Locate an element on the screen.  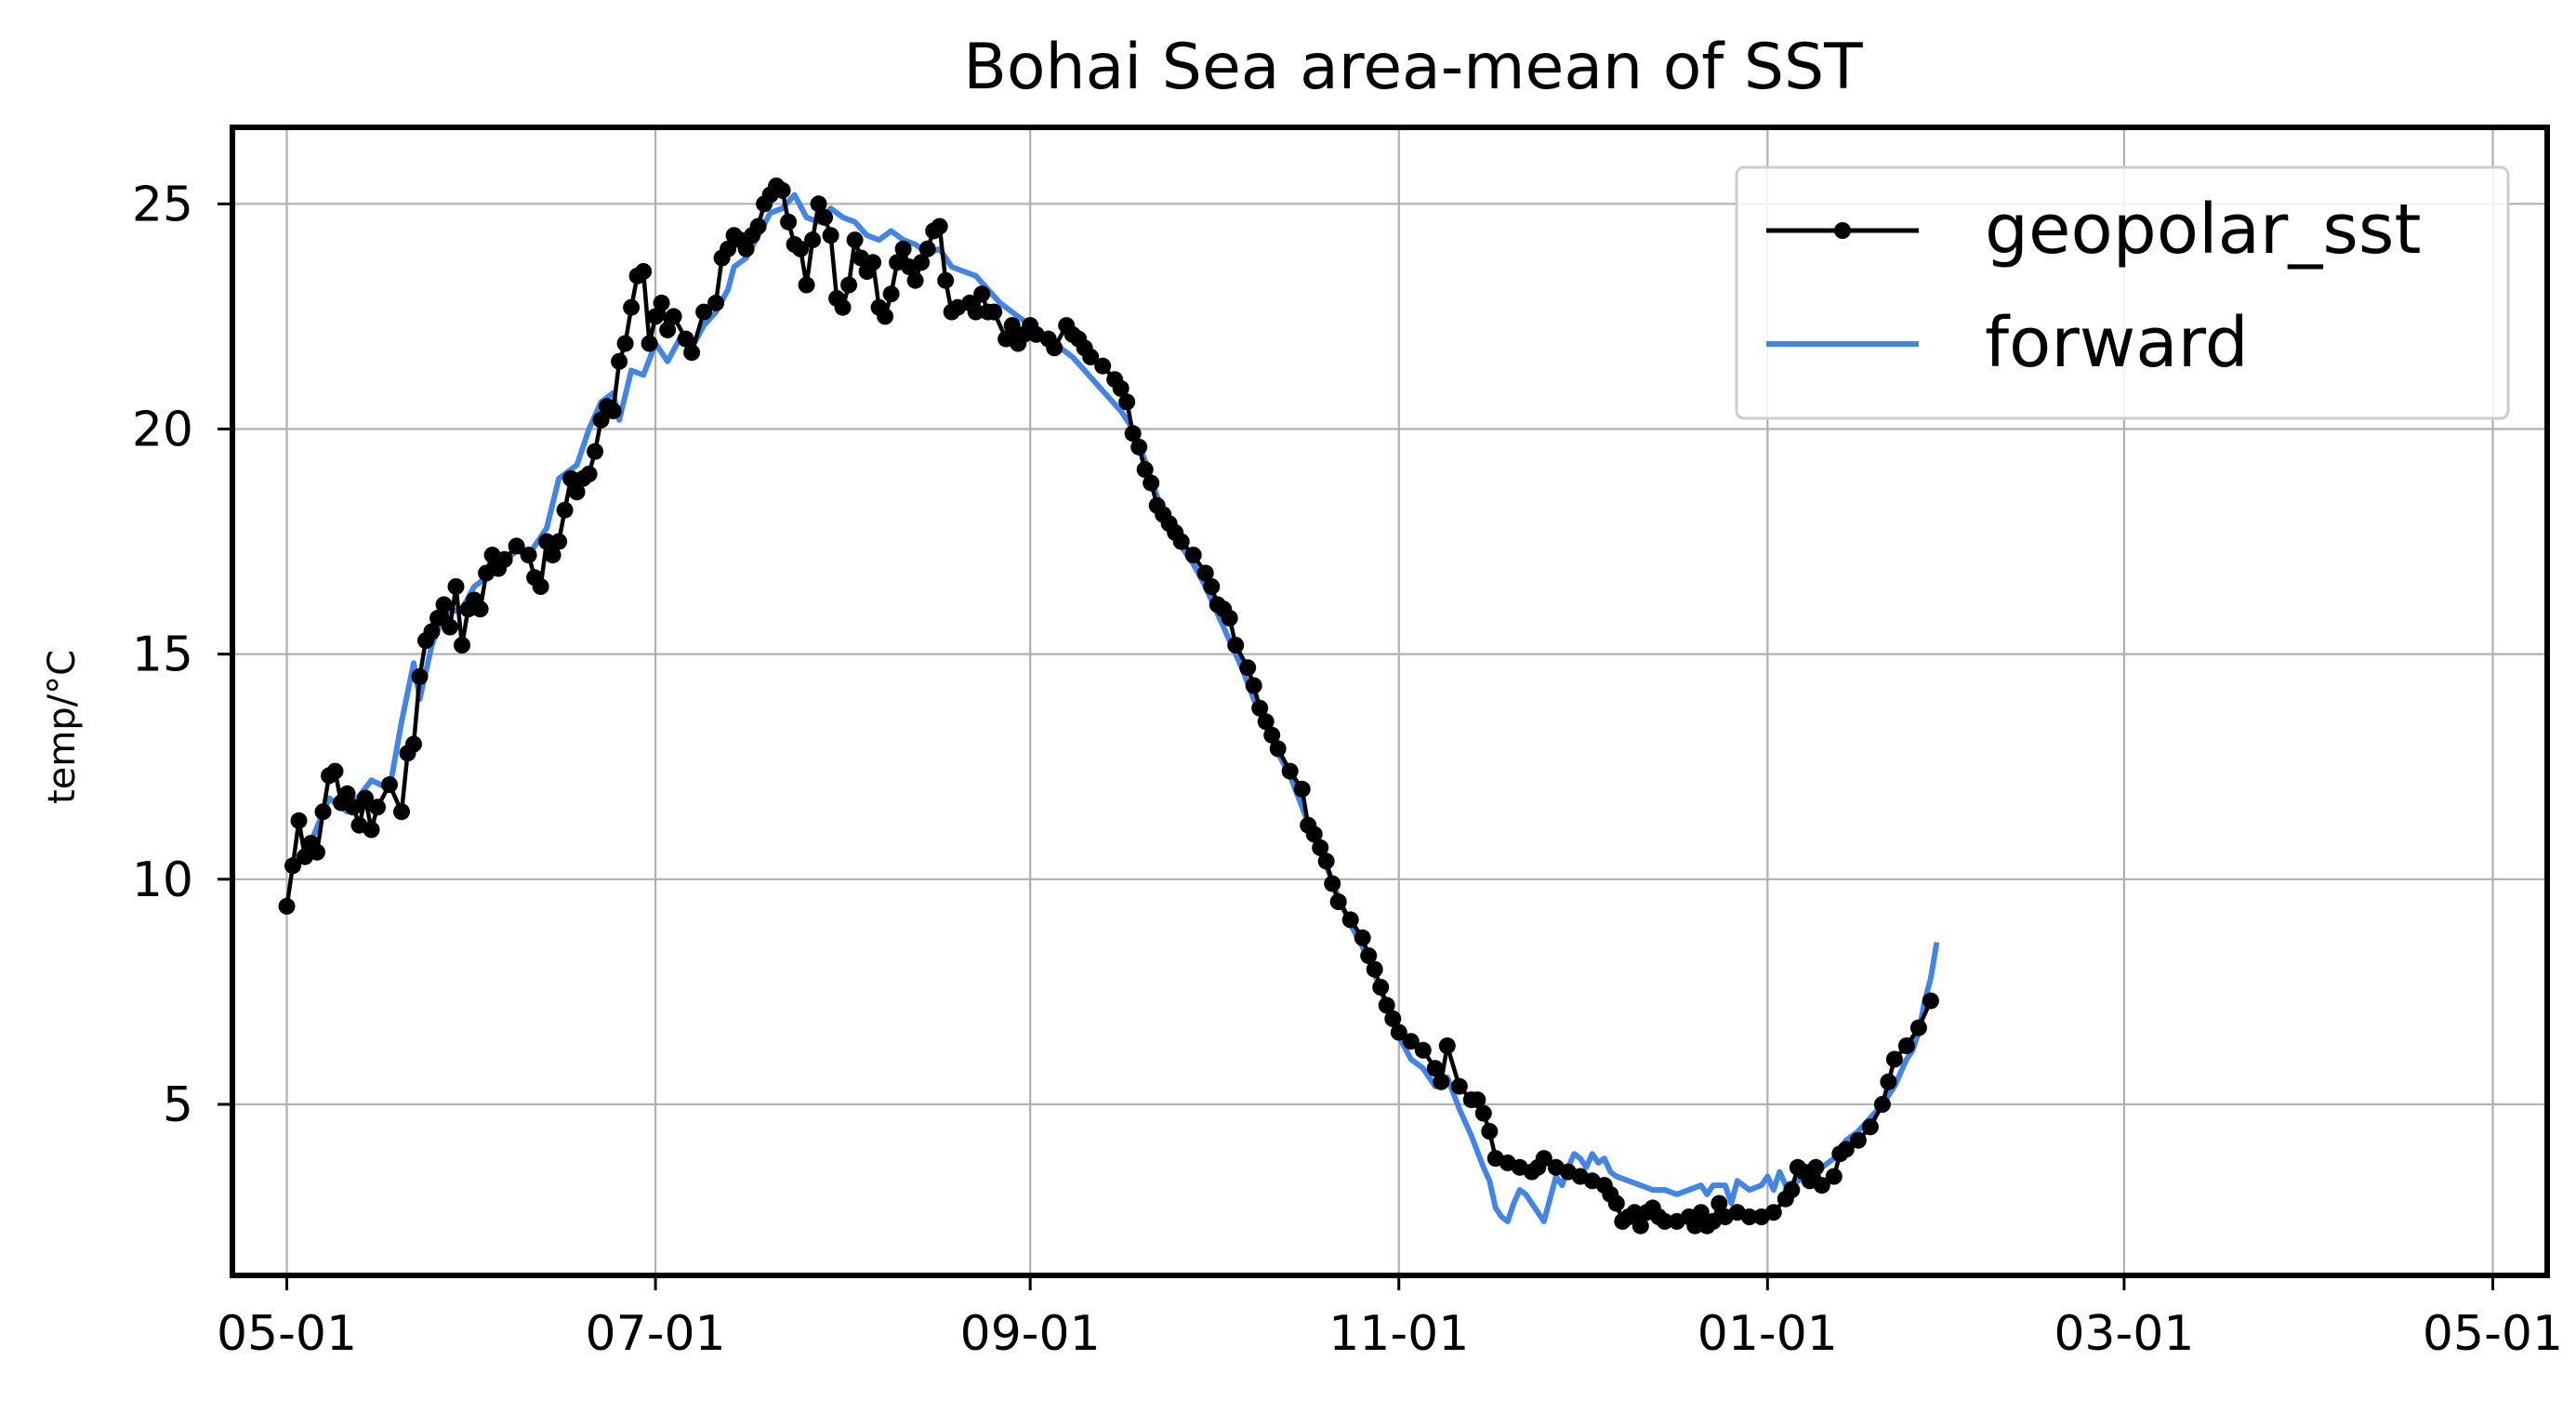
x-tick-label: 05-01 is located at coordinates (287, 1334).